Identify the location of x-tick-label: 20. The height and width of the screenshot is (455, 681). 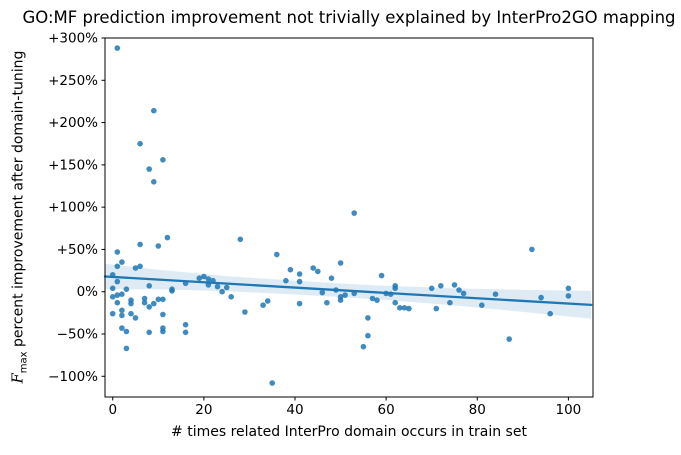
(203, 410).